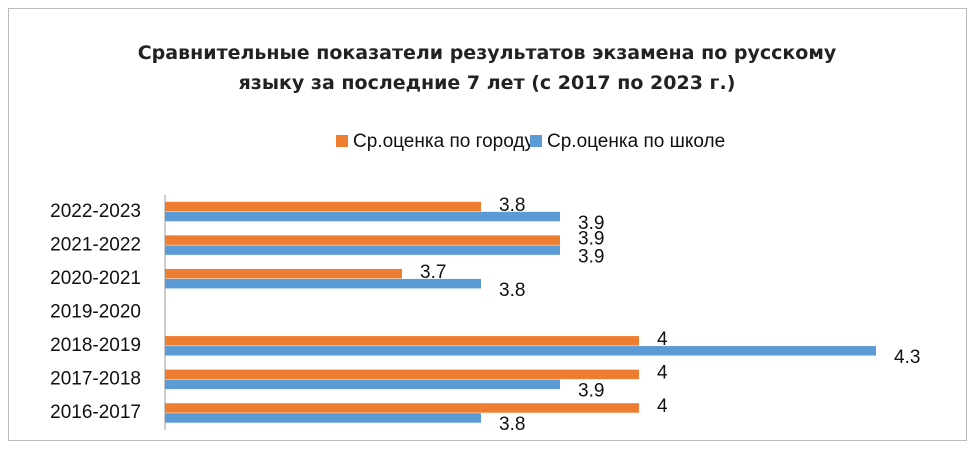 This screenshot has height=450, width=975. Describe the element at coordinates (95, 312) in the screenshot. I see `y-tick-label: 2019-2020` at that location.